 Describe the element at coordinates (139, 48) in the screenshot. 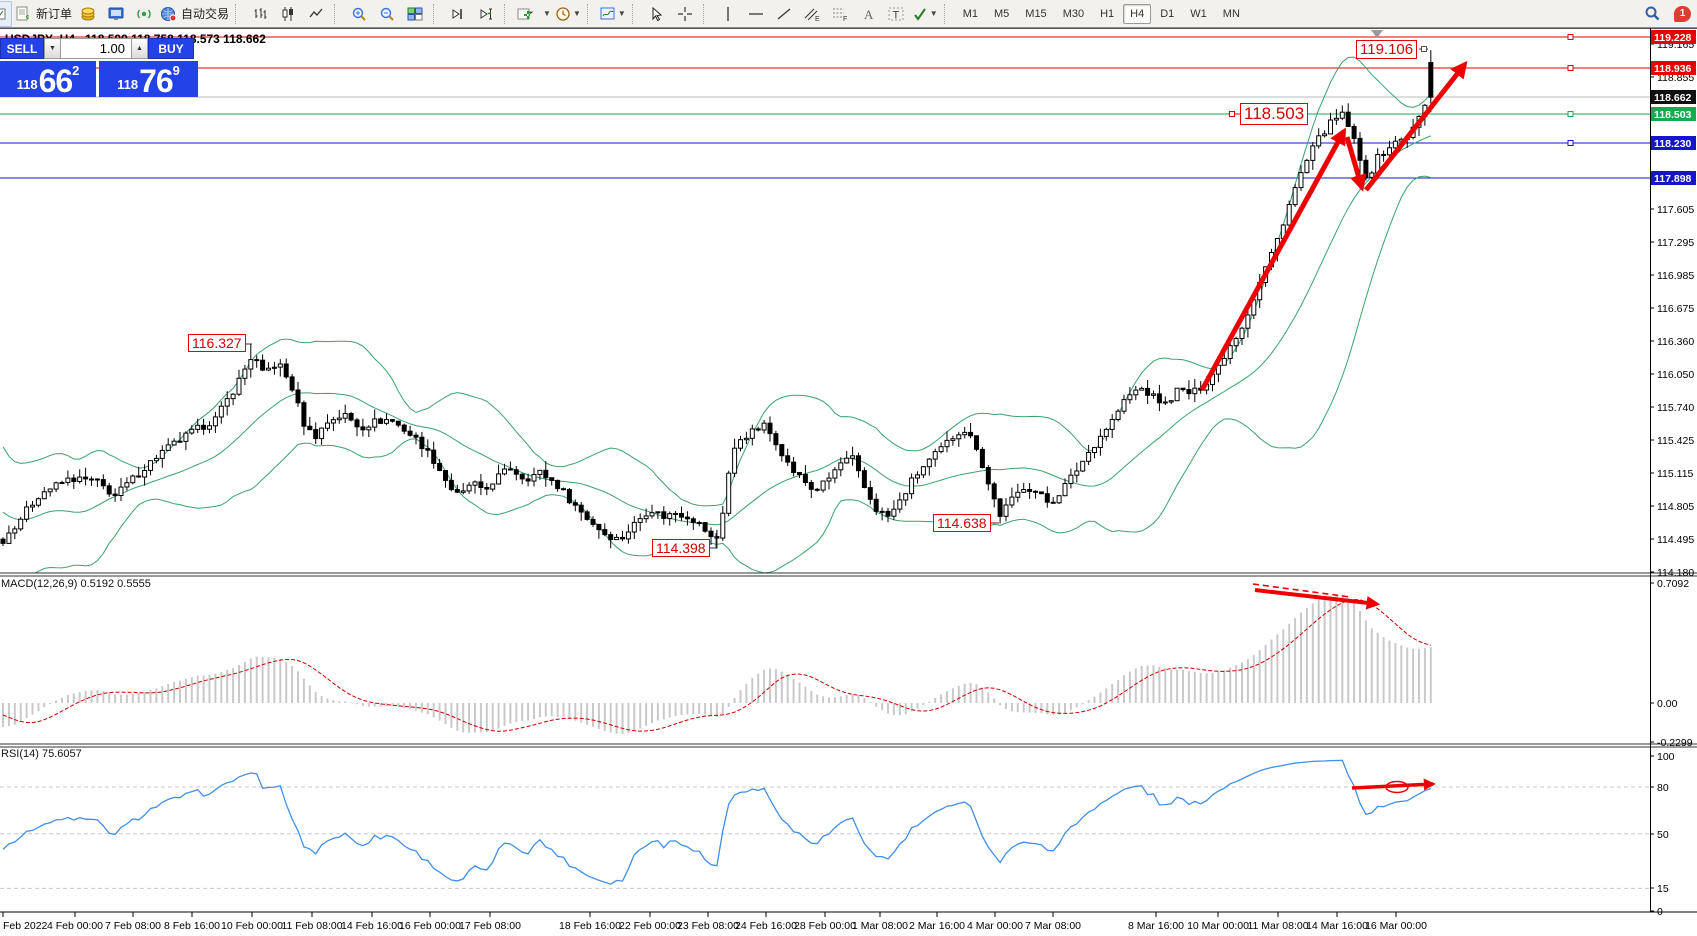

I see `volume-increase-button: ▲` at that location.